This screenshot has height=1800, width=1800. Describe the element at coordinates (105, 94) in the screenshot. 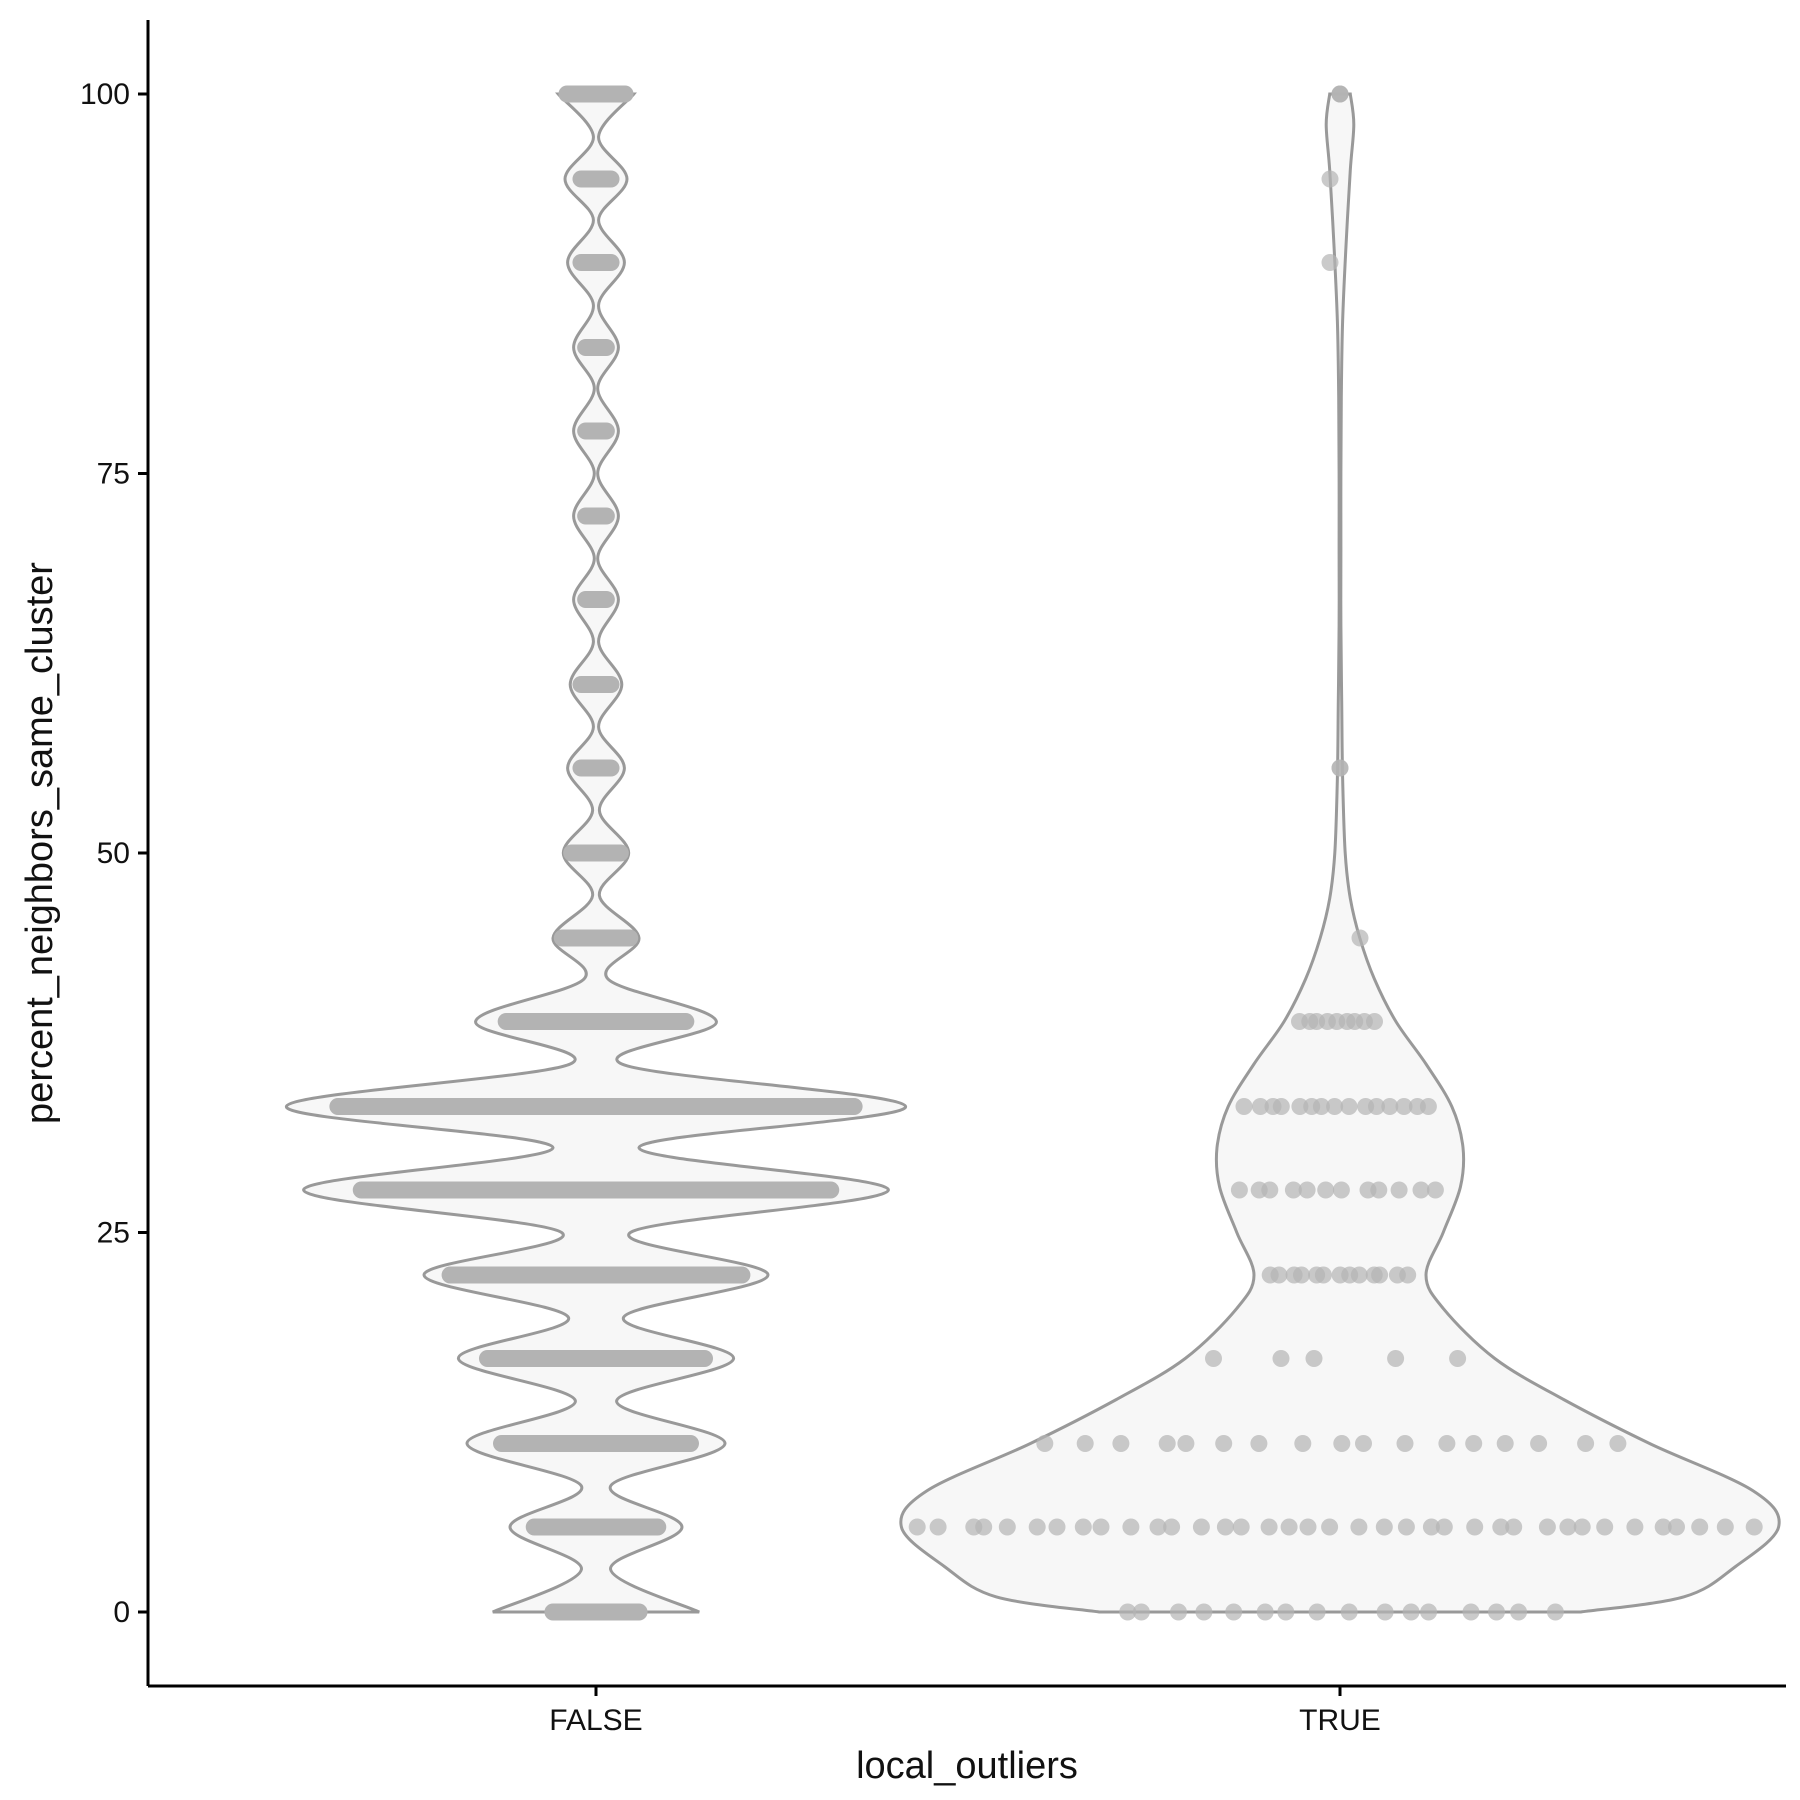

I see `y-tick-label: 100` at that location.